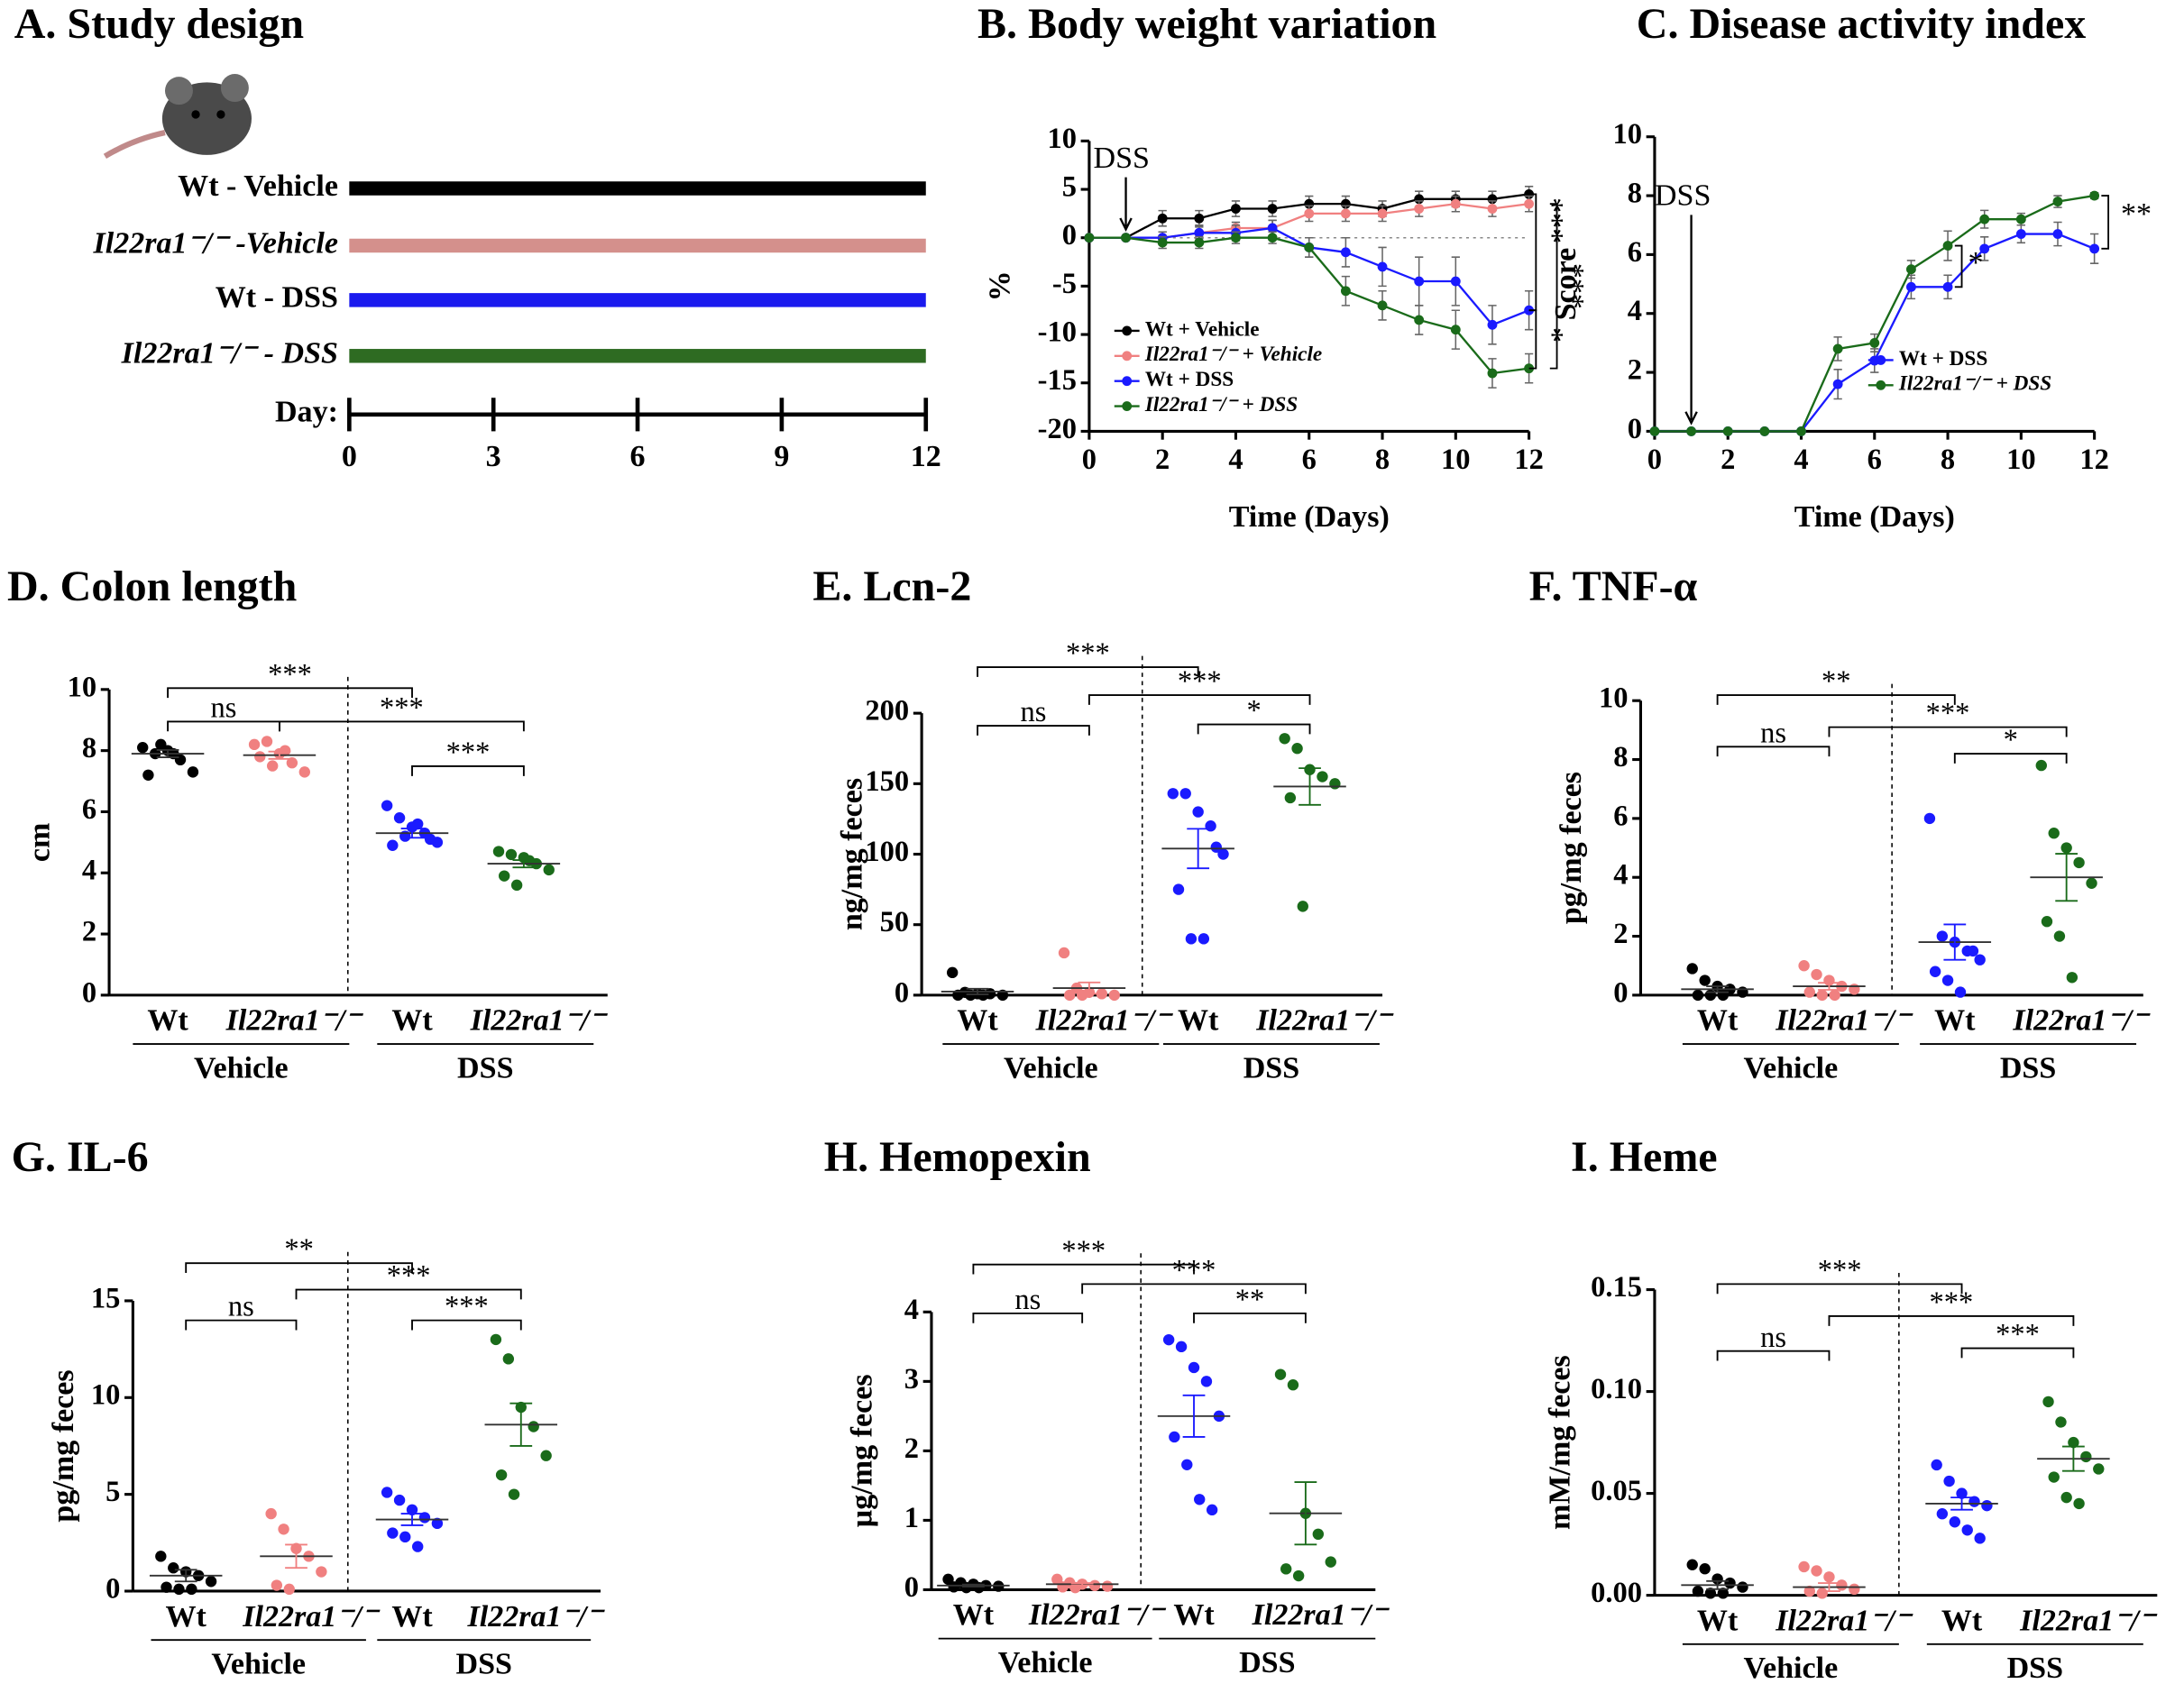  What do you see at coordinates (1614, 587) in the screenshot?
I see `panel-title: F. TNF-α` at bounding box center [1614, 587].